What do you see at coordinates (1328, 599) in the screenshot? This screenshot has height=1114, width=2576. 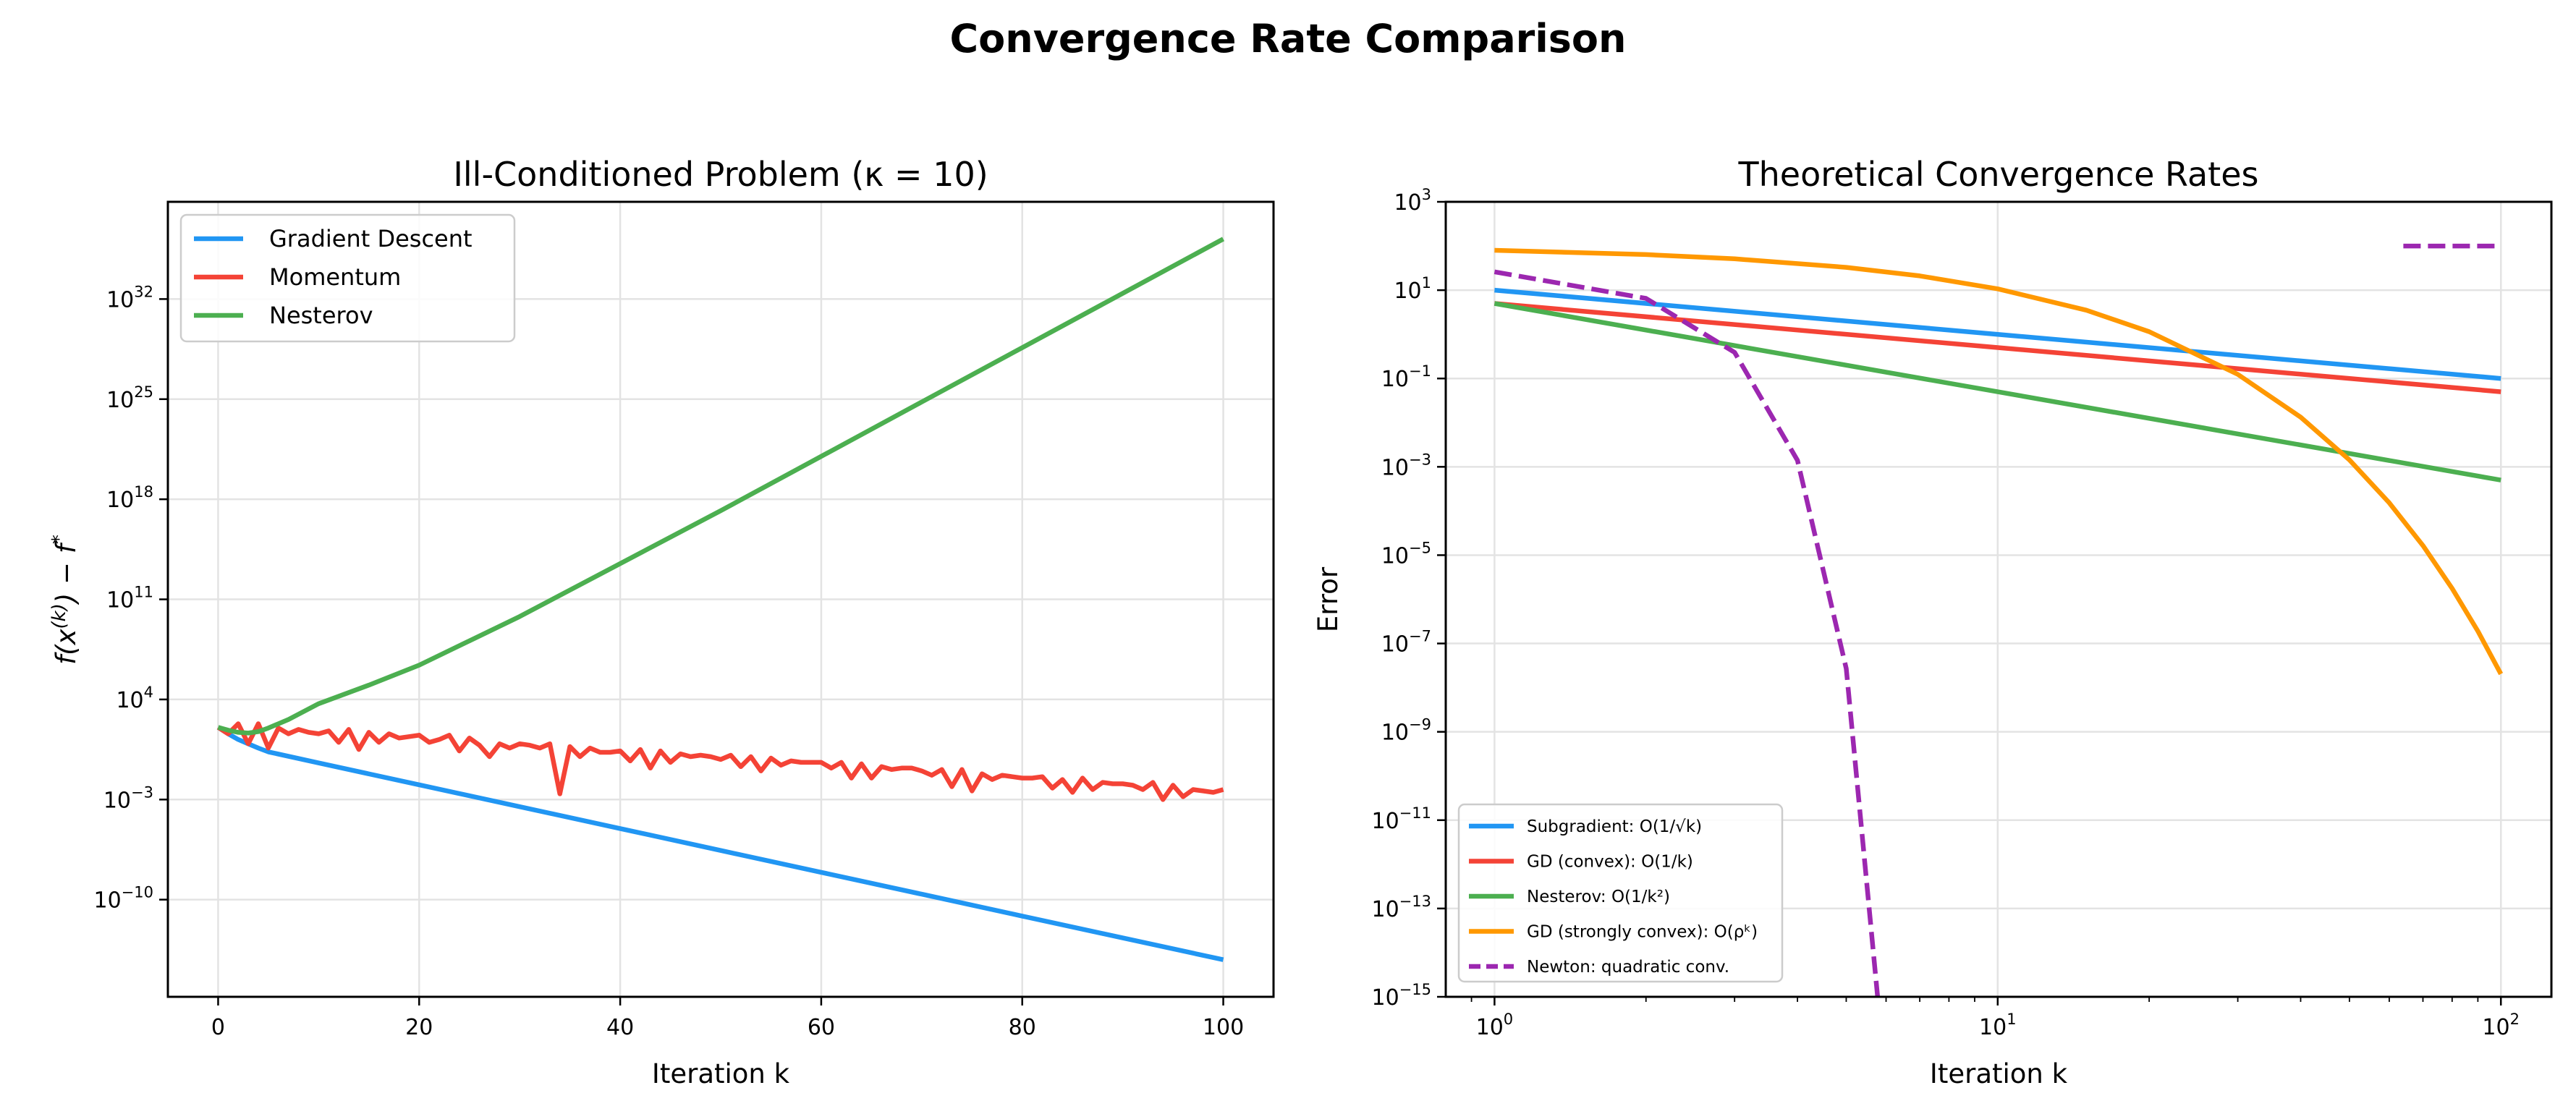 I see `right-y-axis-label: Error` at bounding box center [1328, 599].